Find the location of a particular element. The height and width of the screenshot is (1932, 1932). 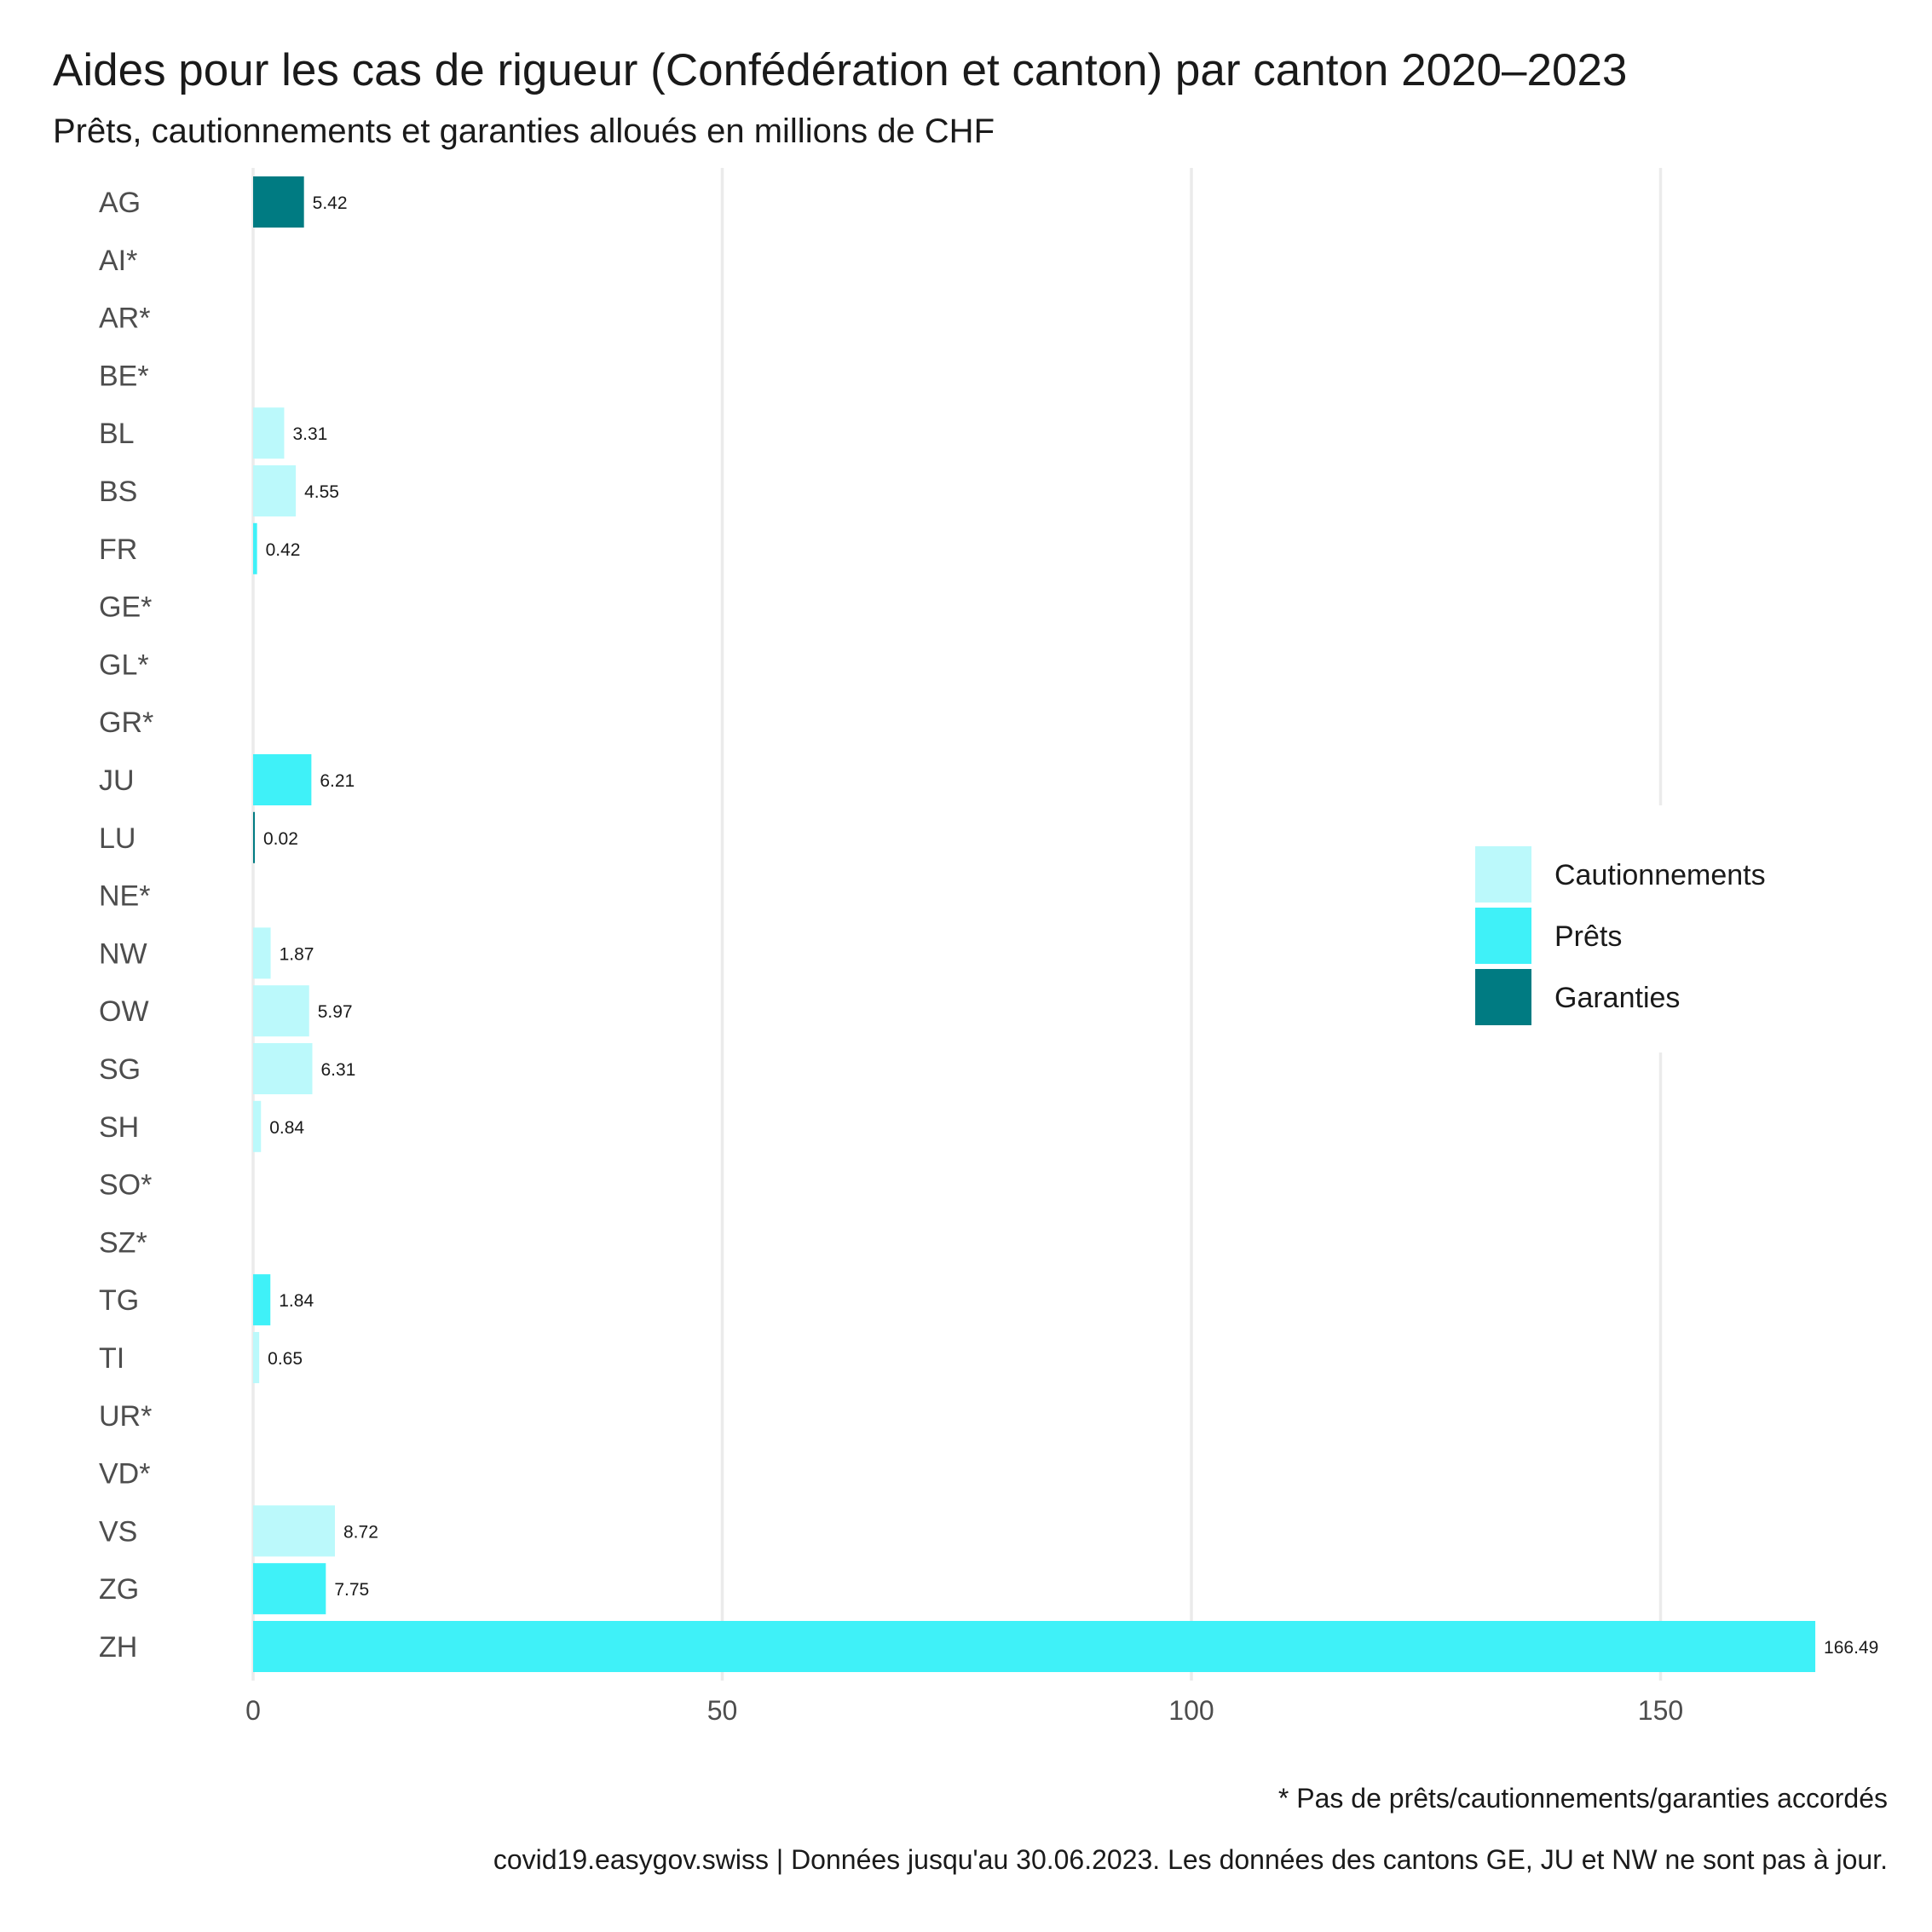

value-label-ZG: 7.75 is located at coordinates (351, 1590).